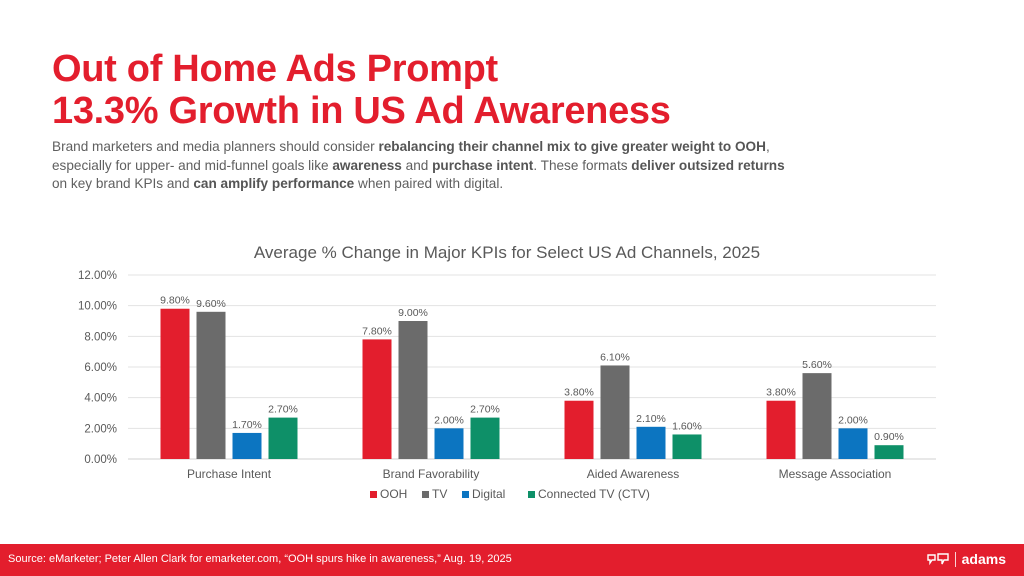 The height and width of the screenshot is (576, 1024). Describe the element at coordinates (123, 183) in the screenshot. I see `subtitle-text: on key brand KPIs and` at that location.